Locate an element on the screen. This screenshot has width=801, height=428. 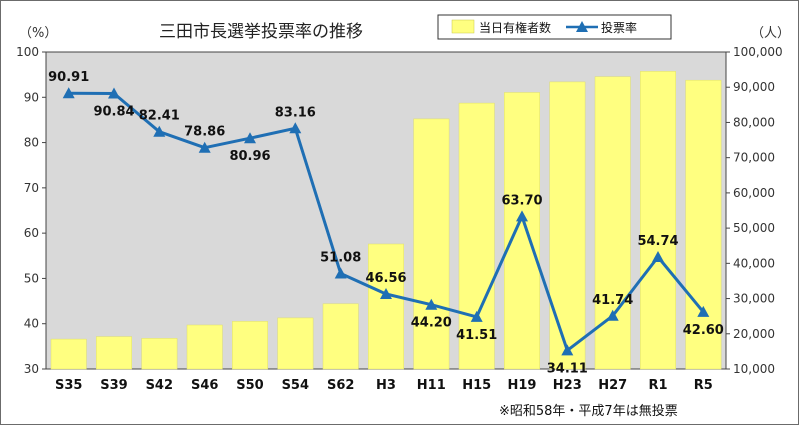
turnout-marker-S50 is located at coordinates (250, 138).